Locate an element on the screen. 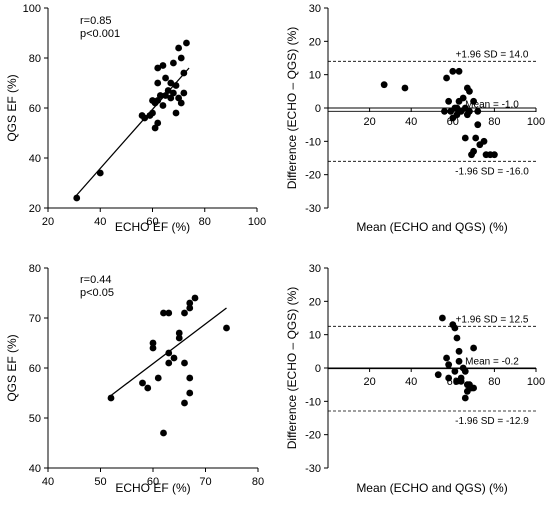 This screenshot has height=508, width=545. regression-line is located at coordinates (131, 133).